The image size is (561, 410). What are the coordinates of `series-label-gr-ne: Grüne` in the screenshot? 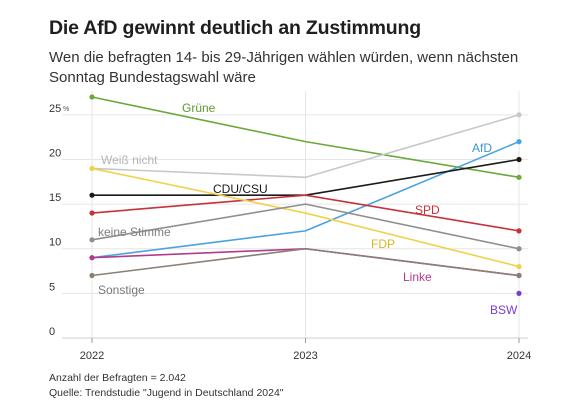 It's located at (199, 108).